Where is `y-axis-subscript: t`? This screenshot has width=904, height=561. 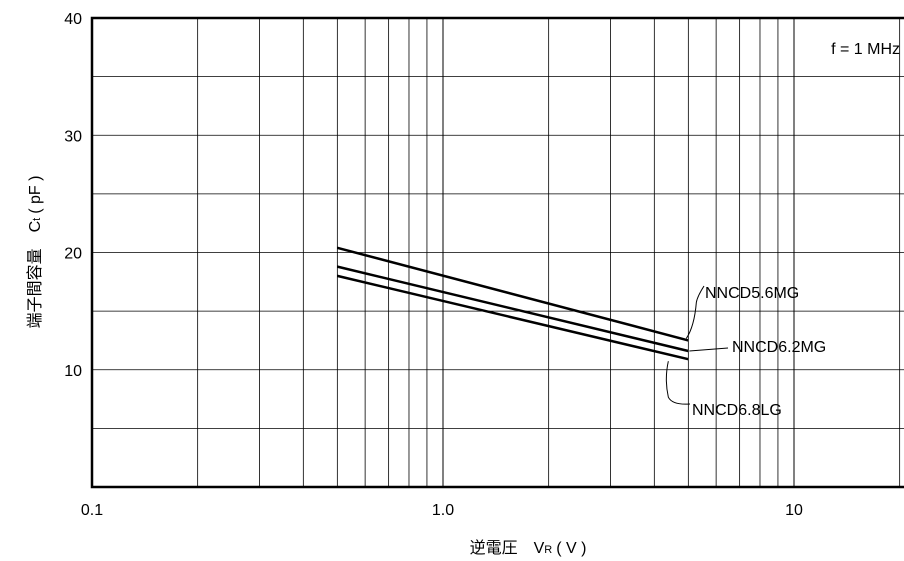
y-axis-subscript: t is located at coordinates (37, 219).